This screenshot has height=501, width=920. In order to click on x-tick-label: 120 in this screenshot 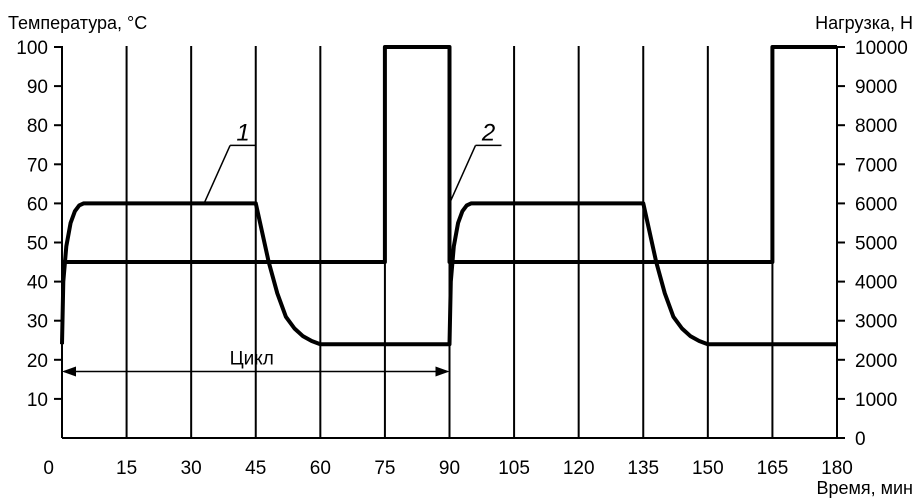, I will do `click(579, 468)`.